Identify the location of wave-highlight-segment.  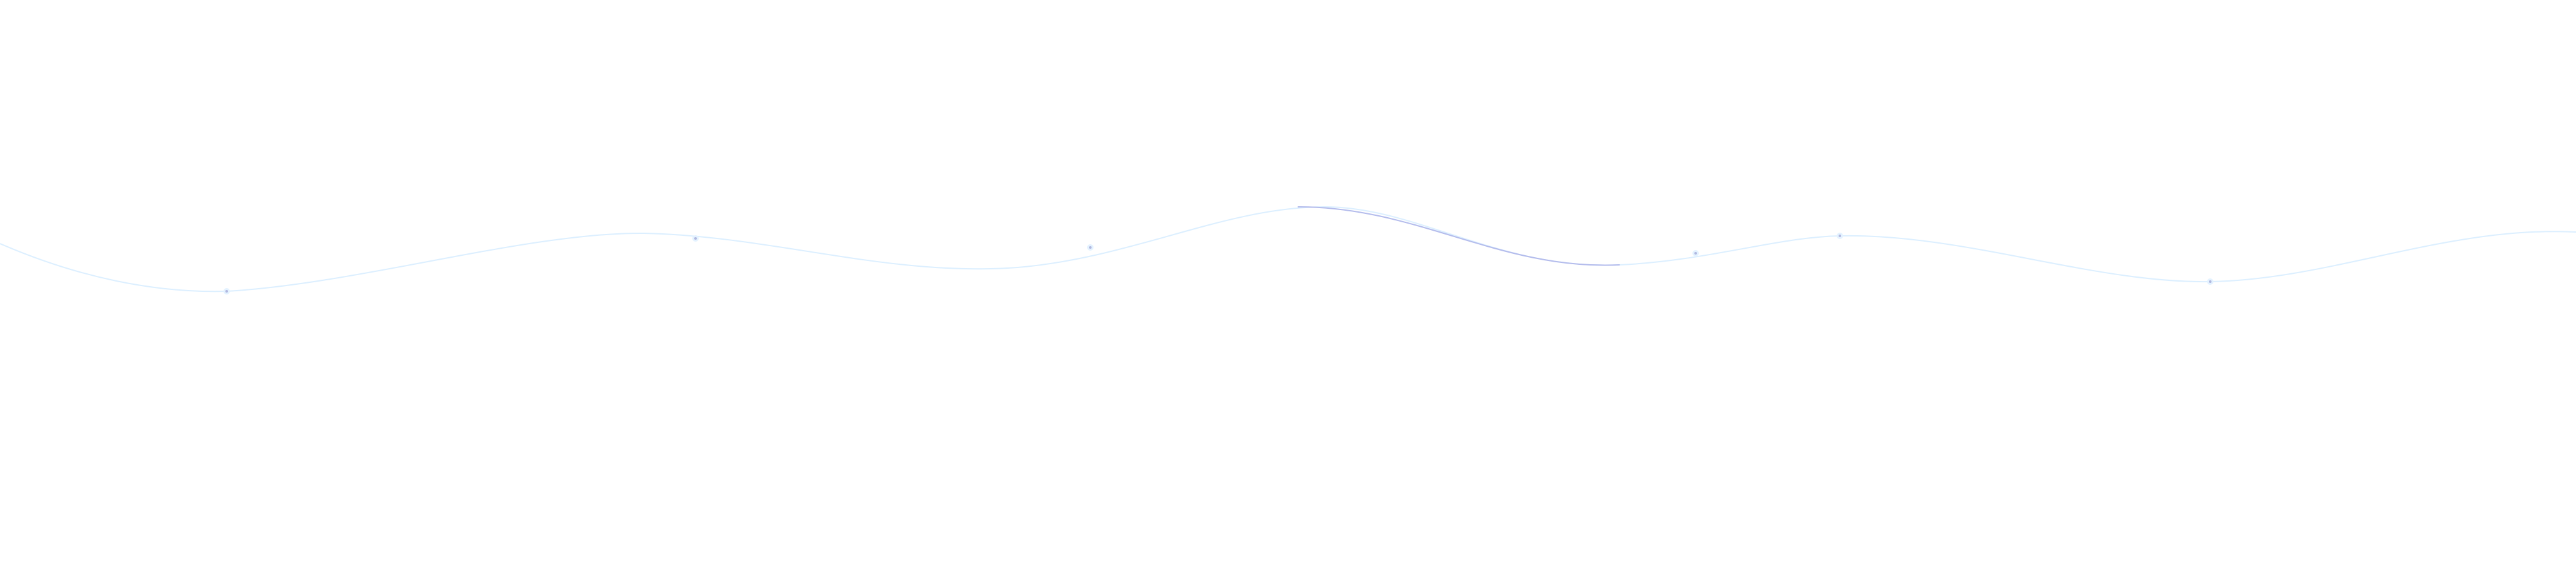
(1459, 236).